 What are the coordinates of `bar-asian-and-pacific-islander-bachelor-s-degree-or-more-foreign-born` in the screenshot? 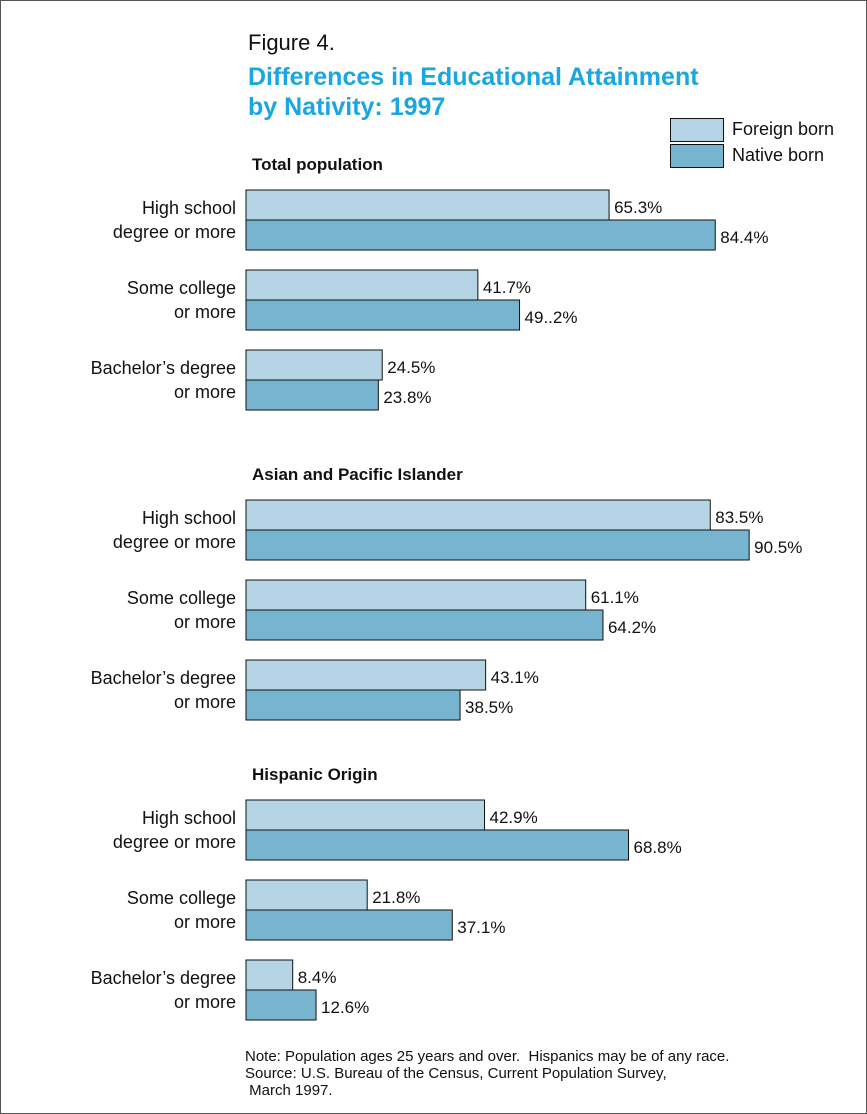 It's located at (366, 675).